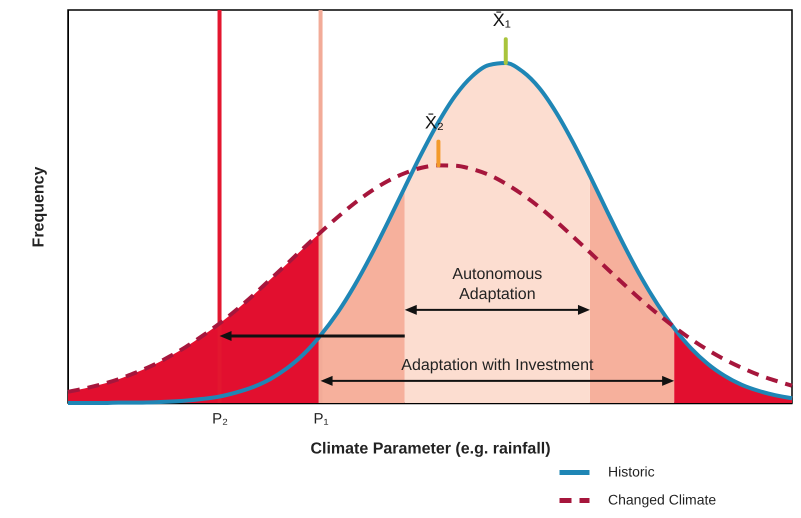 This screenshot has width=801, height=518. What do you see at coordinates (39, 207) in the screenshot?
I see `y-axis-title: Frequency` at bounding box center [39, 207].